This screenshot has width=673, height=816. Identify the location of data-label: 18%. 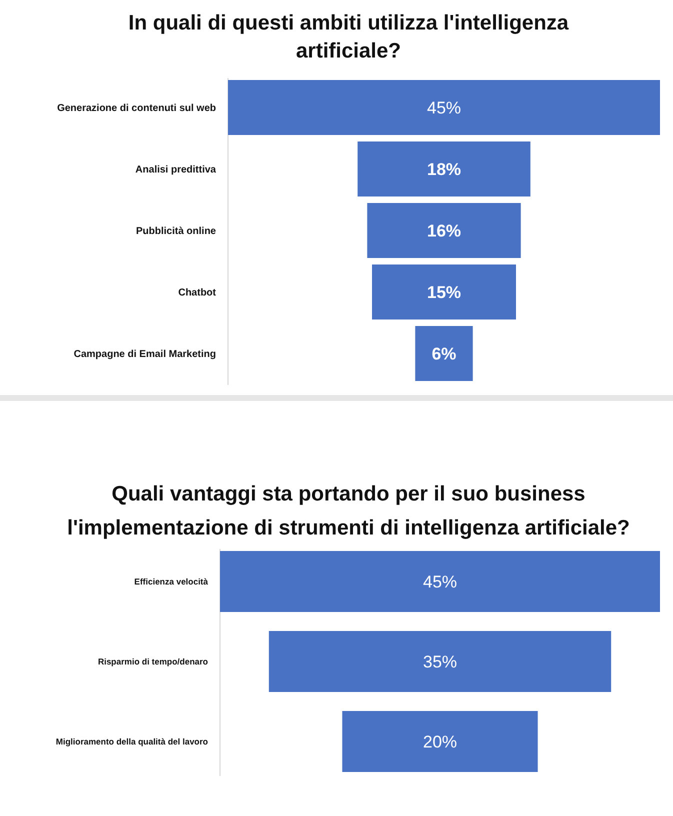
(444, 169).